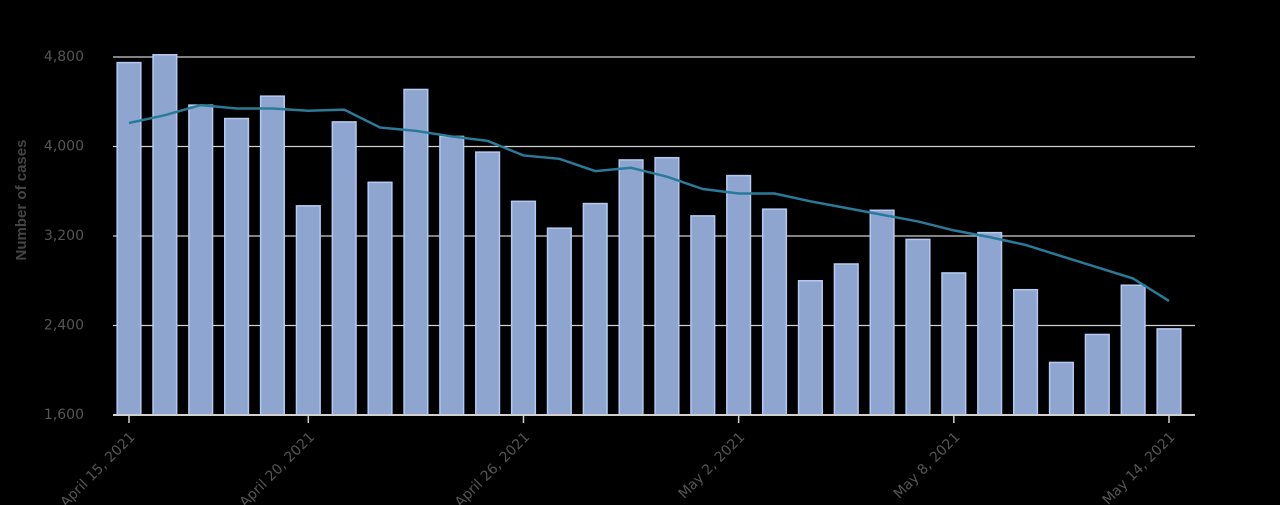 This screenshot has width=1280, height=505. What do you see at coordinates (277, 467) in the screenshot?
I see `x-tick-label: April 20, 2021` at bounding box center [277, 467].